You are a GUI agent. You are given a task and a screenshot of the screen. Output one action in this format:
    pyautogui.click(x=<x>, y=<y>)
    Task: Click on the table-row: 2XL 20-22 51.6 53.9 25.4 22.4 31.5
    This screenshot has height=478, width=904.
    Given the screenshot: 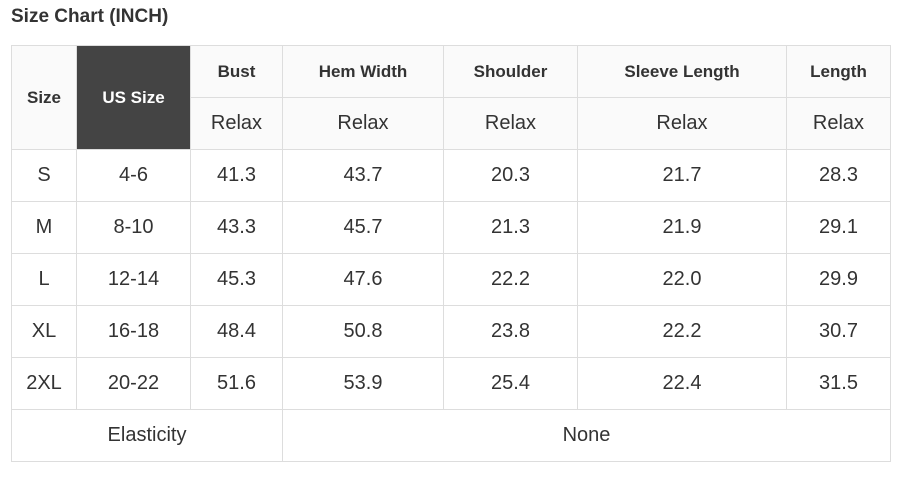 What is the action you would take?
    pyautogui.click(x=451, y=383)
    